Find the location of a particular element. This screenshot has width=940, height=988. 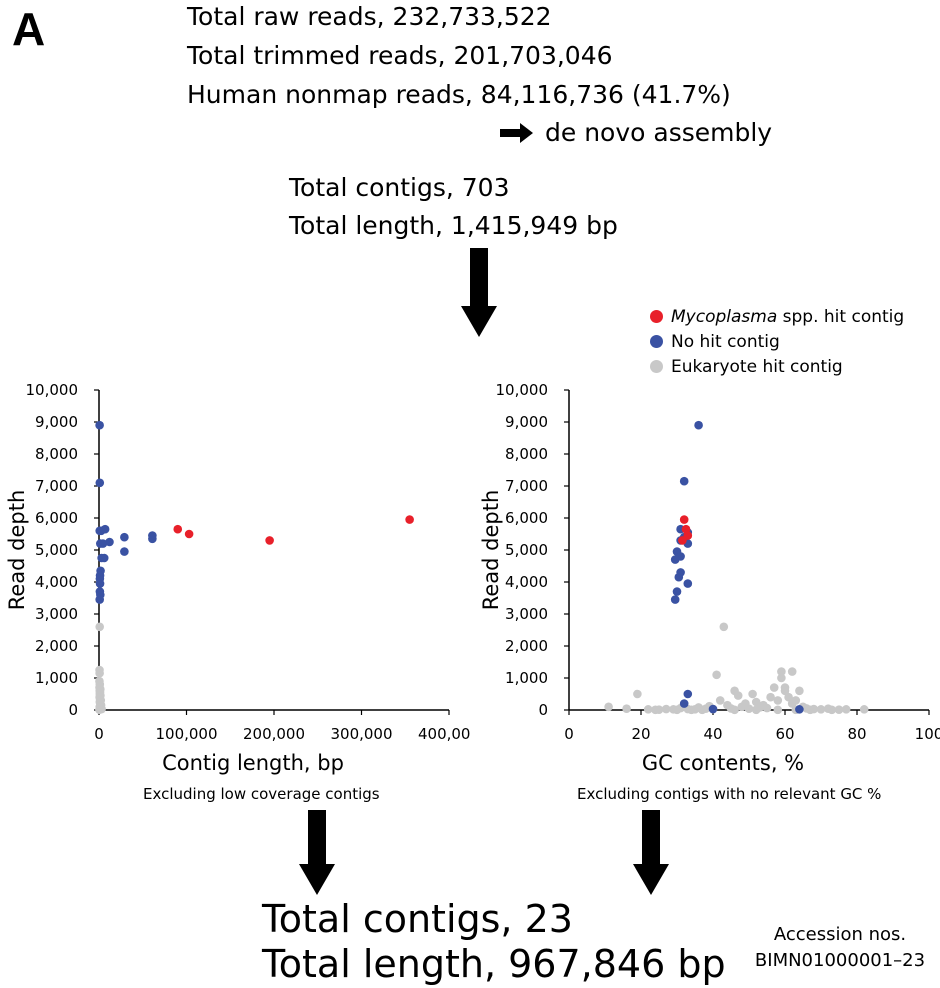

filter-note-right: Excluding contigs with no relevant GC % is located at coordinates (729, 794).